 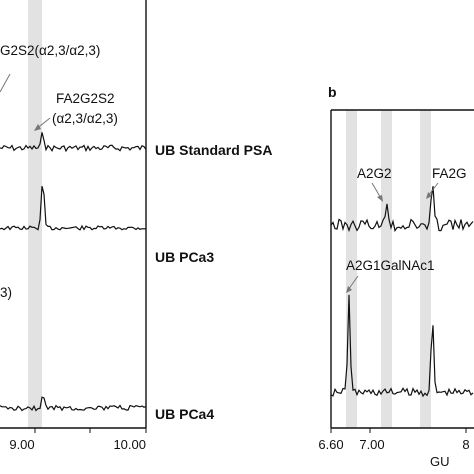 What do you see at coordinates (35, 214) in the screenshot?
I see `highlight-band-a` at bounding box center [35, 214].